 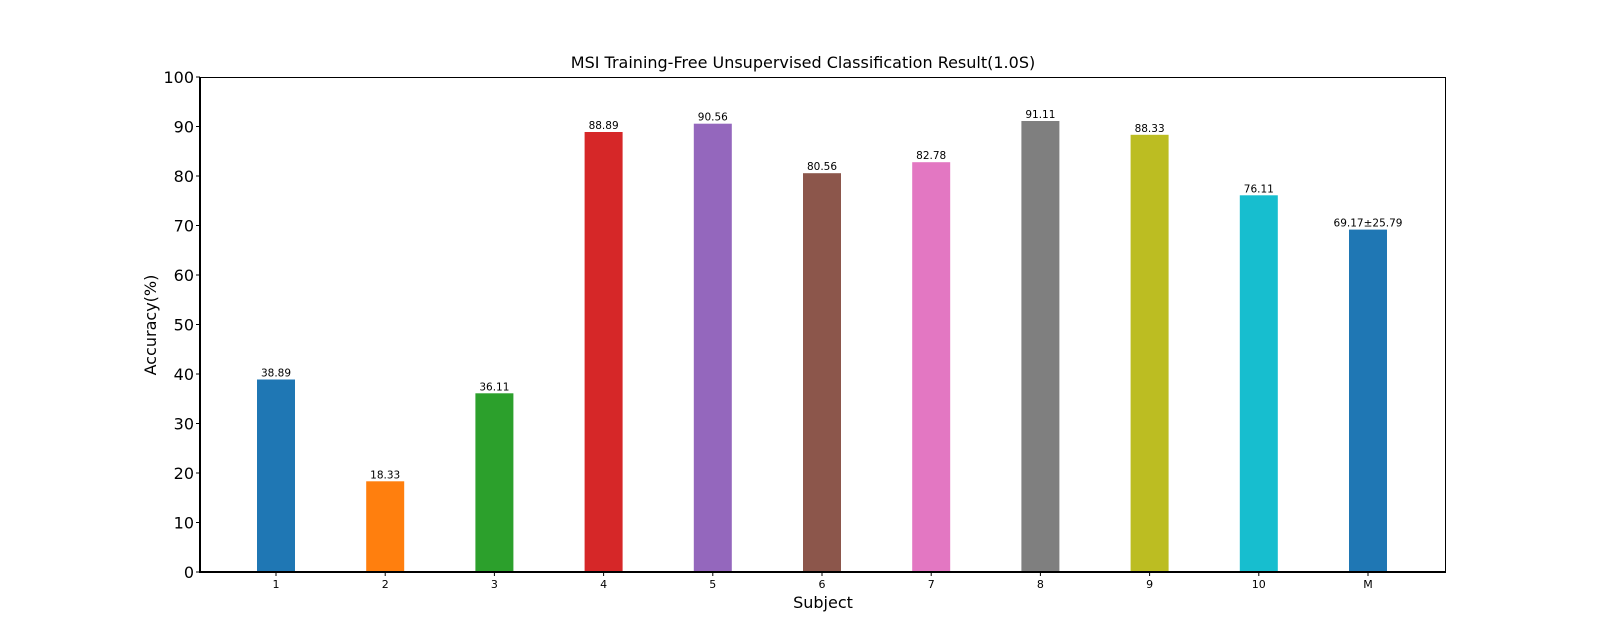 I want to click on x-tick-label-2: 2, so click(x=385, y=584).